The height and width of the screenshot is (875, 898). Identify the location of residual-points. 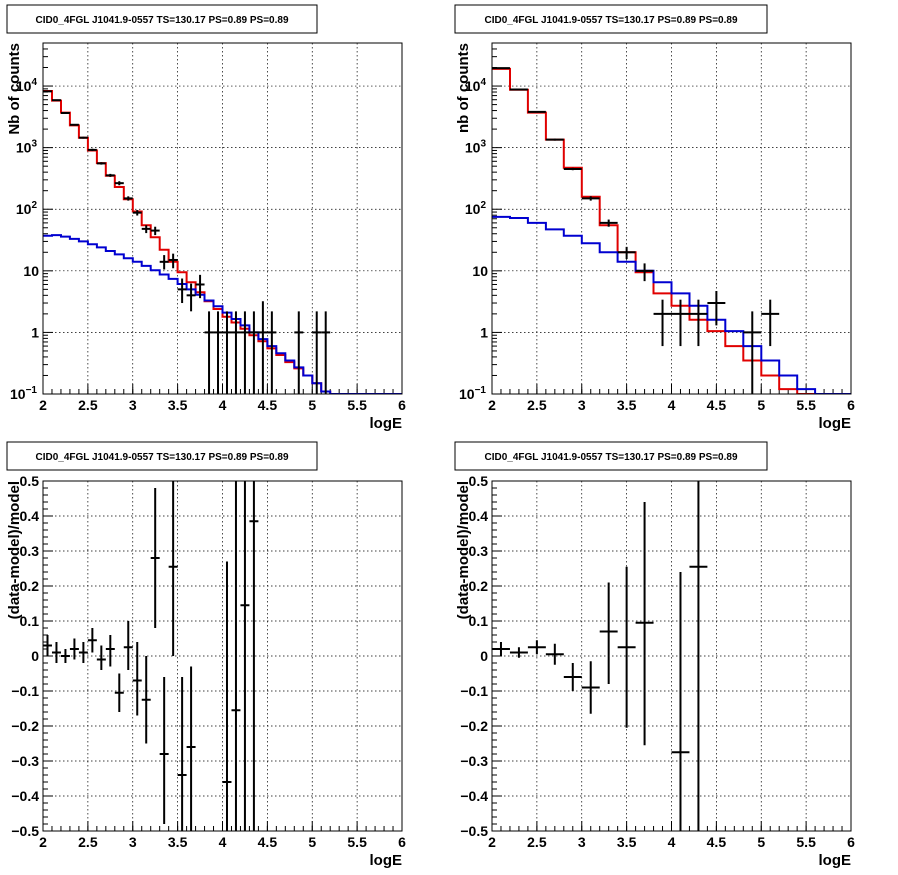
(600, 656).